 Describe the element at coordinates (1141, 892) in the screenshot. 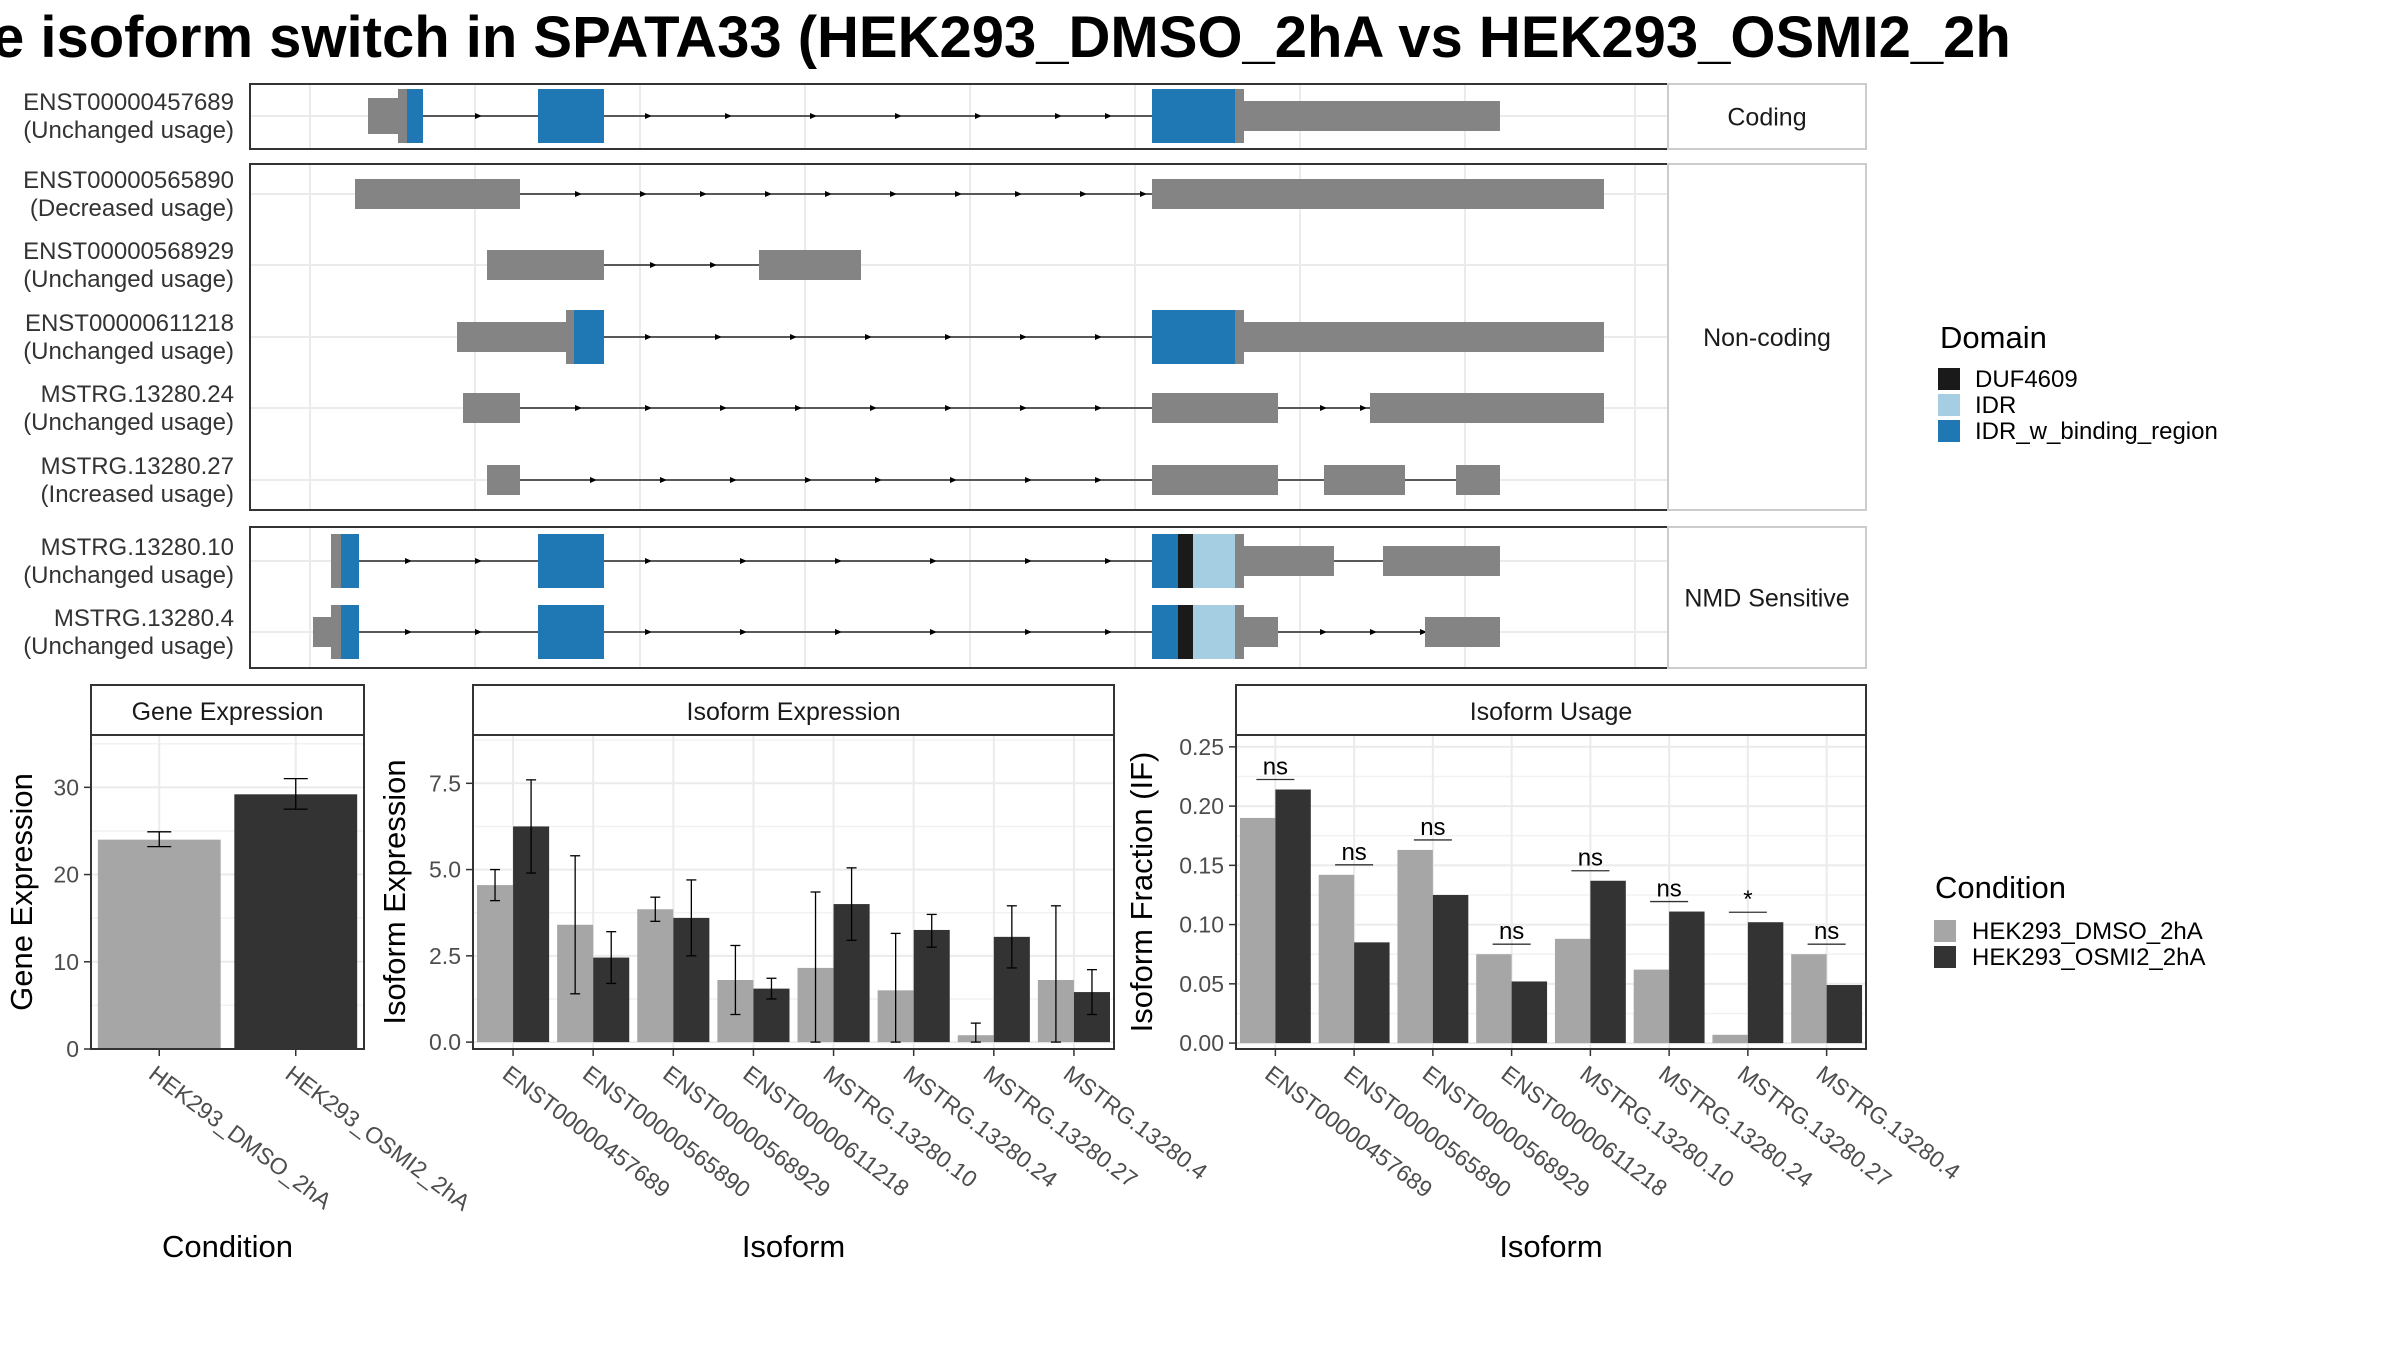

I see `y-axis-title: Isoform Fraction (IF)` at that location.